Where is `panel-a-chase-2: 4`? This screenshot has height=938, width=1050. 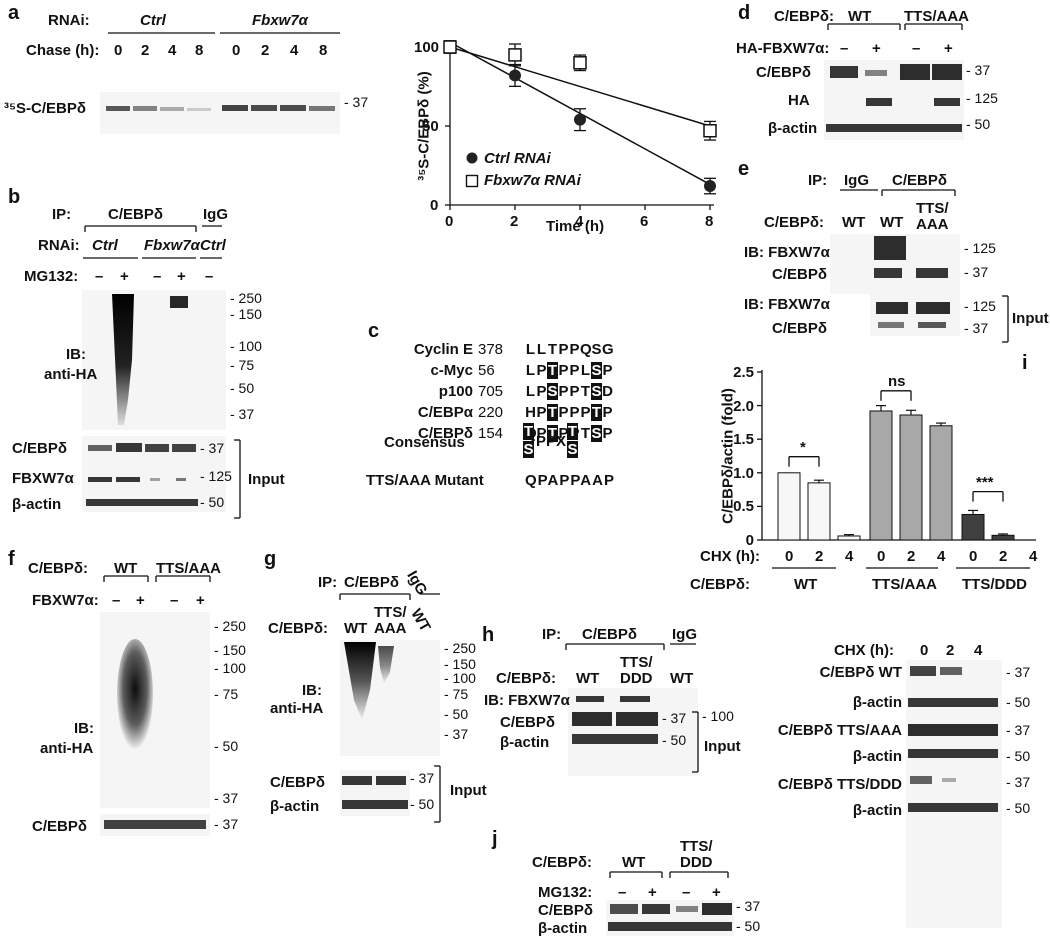
panel-a-chase-2: 4 is located at coordinates (172, 50).